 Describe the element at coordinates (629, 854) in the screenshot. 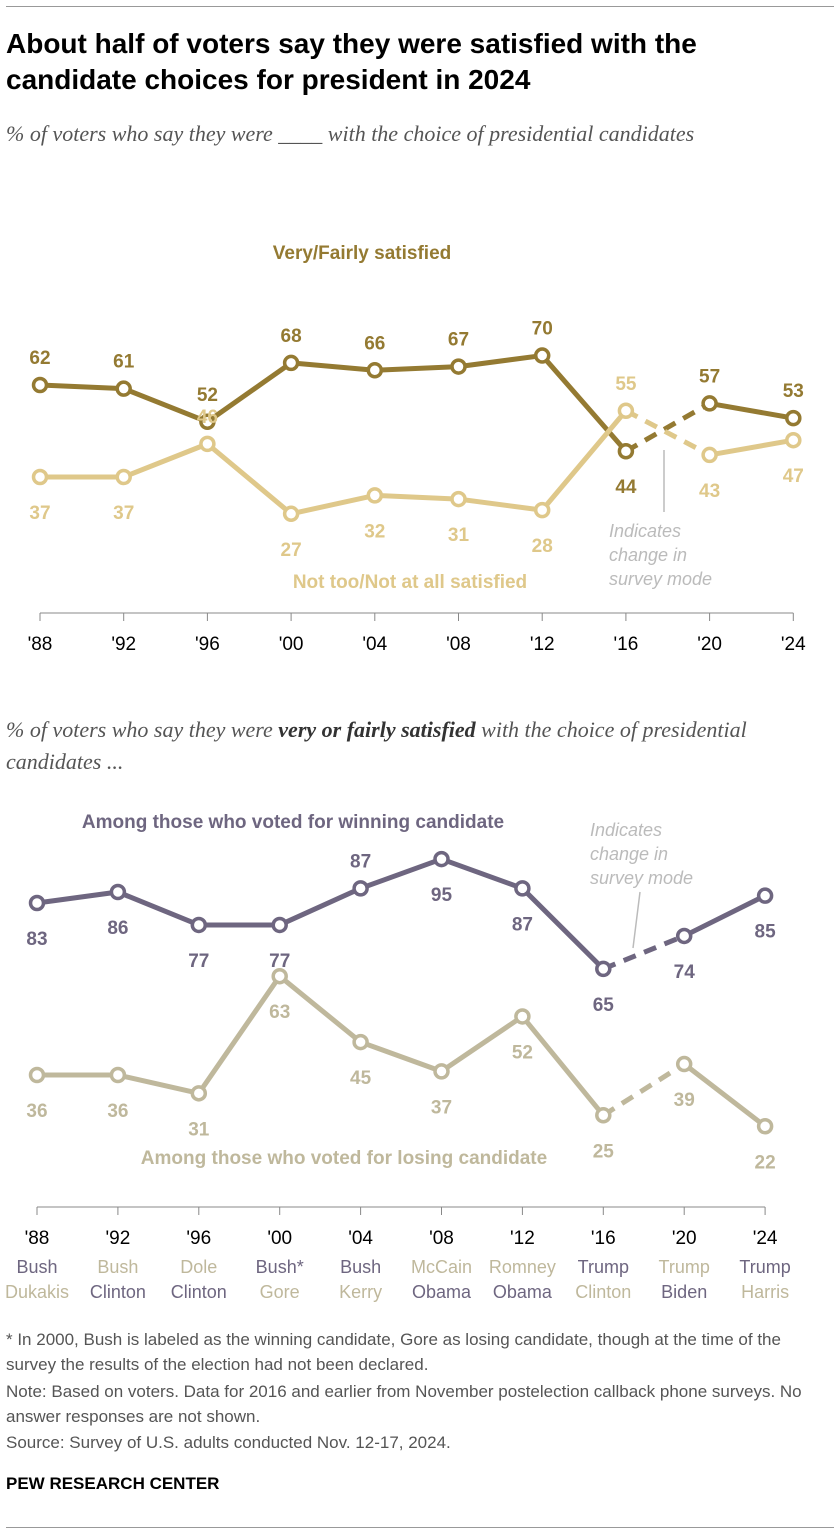

I see `annotation-line: change in` at that location.